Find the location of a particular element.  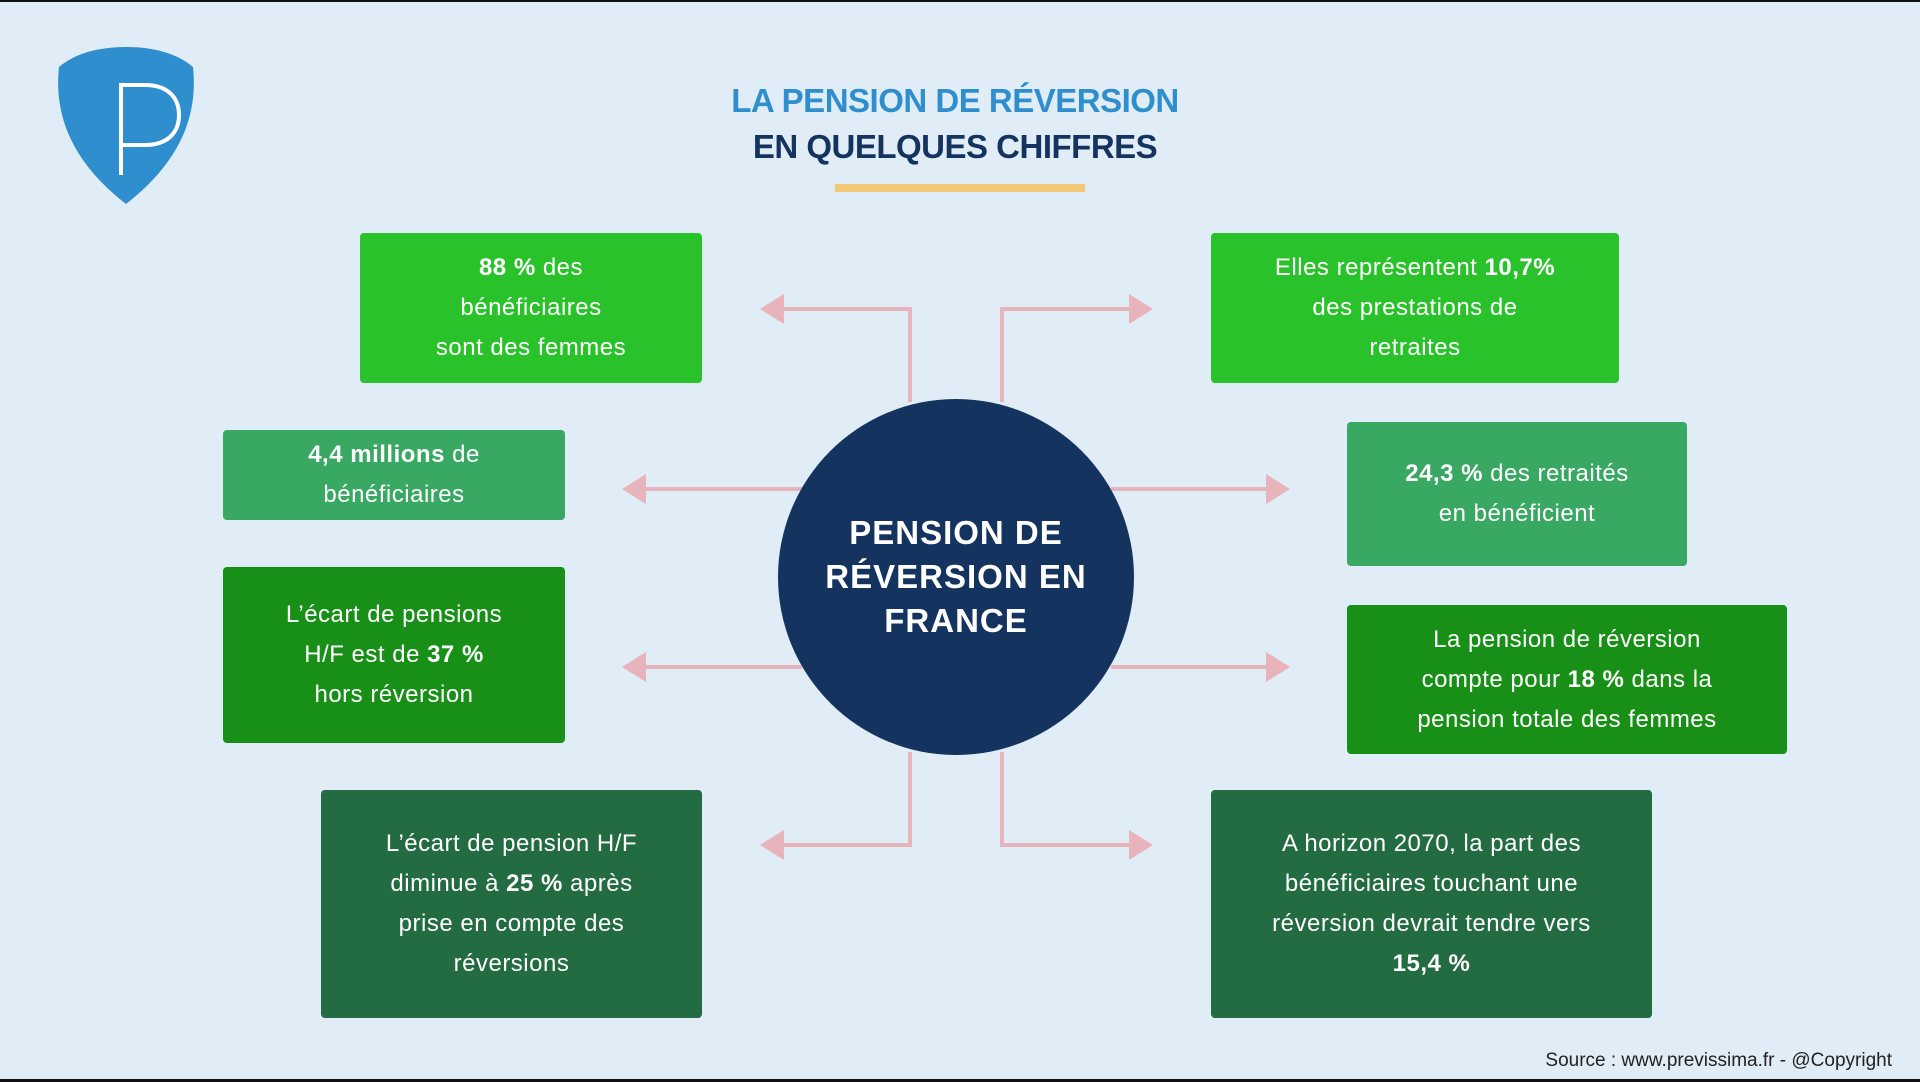

stat-box-beneficiaires-femmes: 88 % des bénéficiaires sont des femmes is located at coordinates (531, 308).